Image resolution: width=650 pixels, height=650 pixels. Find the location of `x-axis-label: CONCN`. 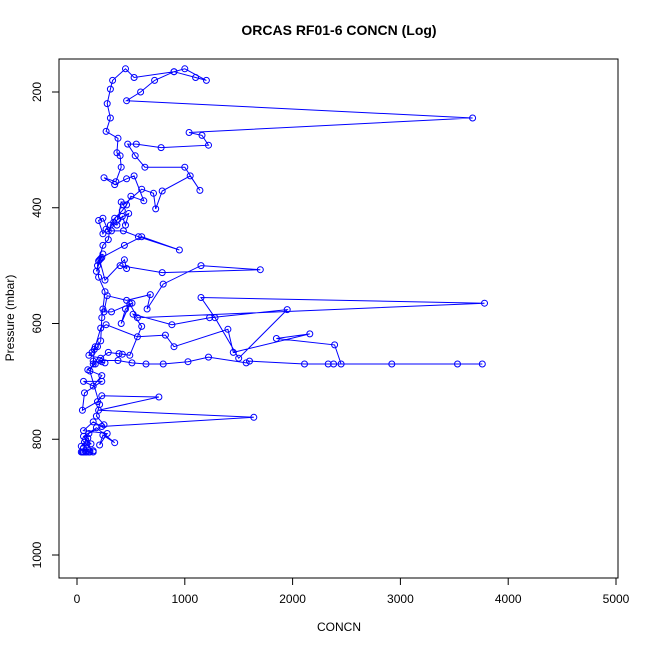

x-axis-label: CONCN is located at coordinates (339, 627).